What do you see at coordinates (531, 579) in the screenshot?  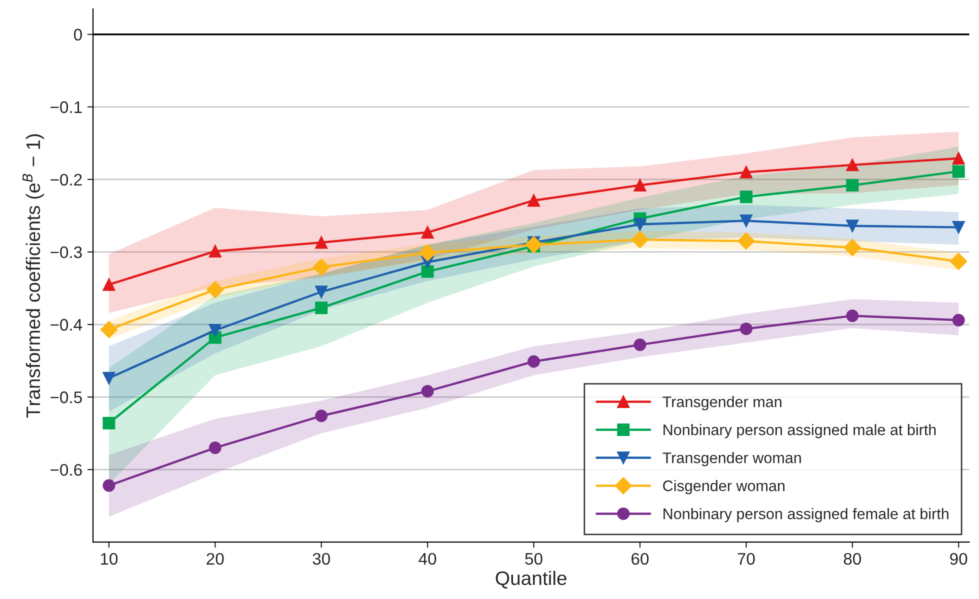 I see `x-axis-title: Quantile` at bounding box center [531, 579].